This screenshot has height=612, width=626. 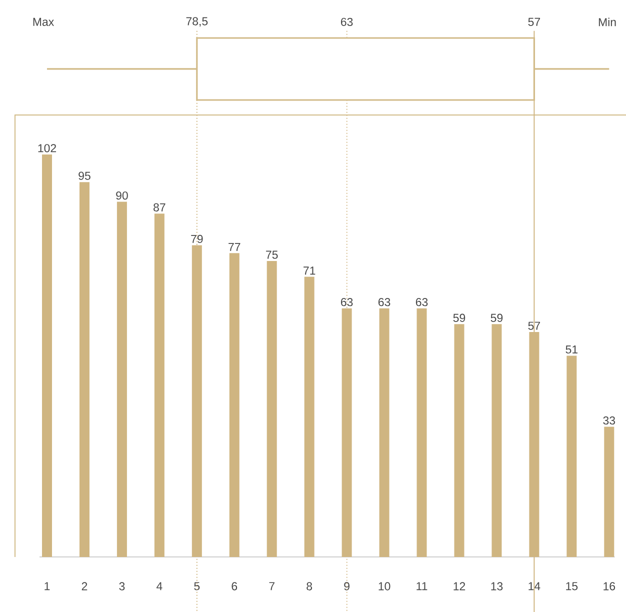 What do you see at coordinates (346, 22) in the screenshot?
I see `ref-line-label: 63` at bounding box center [346, 22].